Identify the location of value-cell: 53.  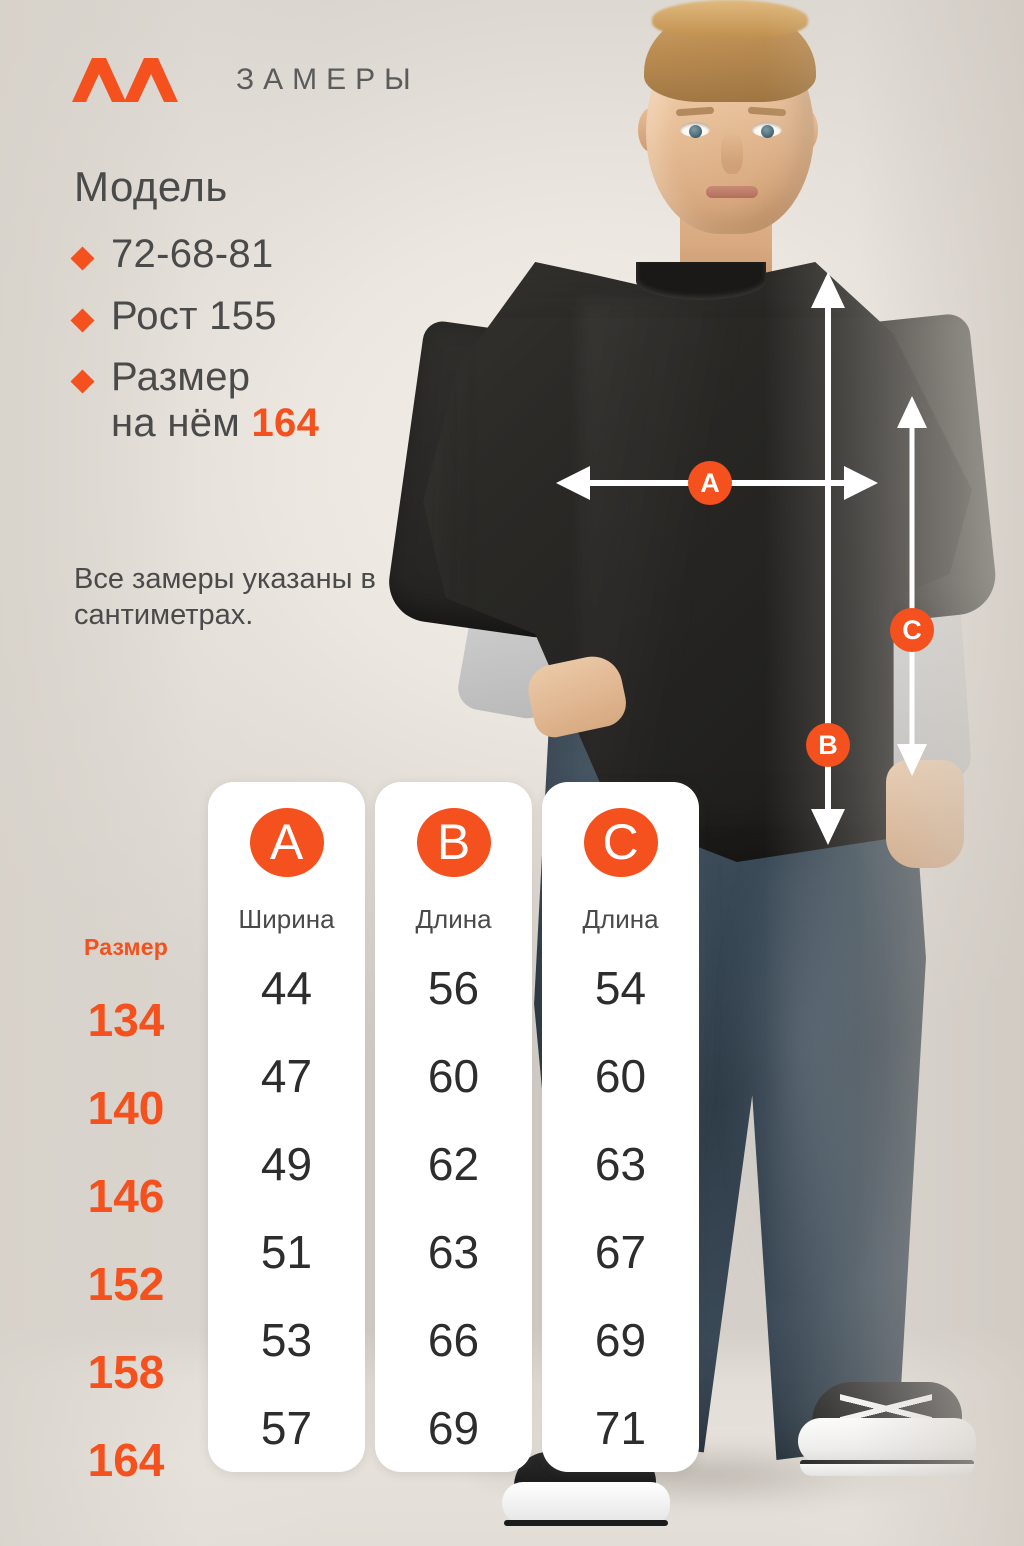
(286, 1340).